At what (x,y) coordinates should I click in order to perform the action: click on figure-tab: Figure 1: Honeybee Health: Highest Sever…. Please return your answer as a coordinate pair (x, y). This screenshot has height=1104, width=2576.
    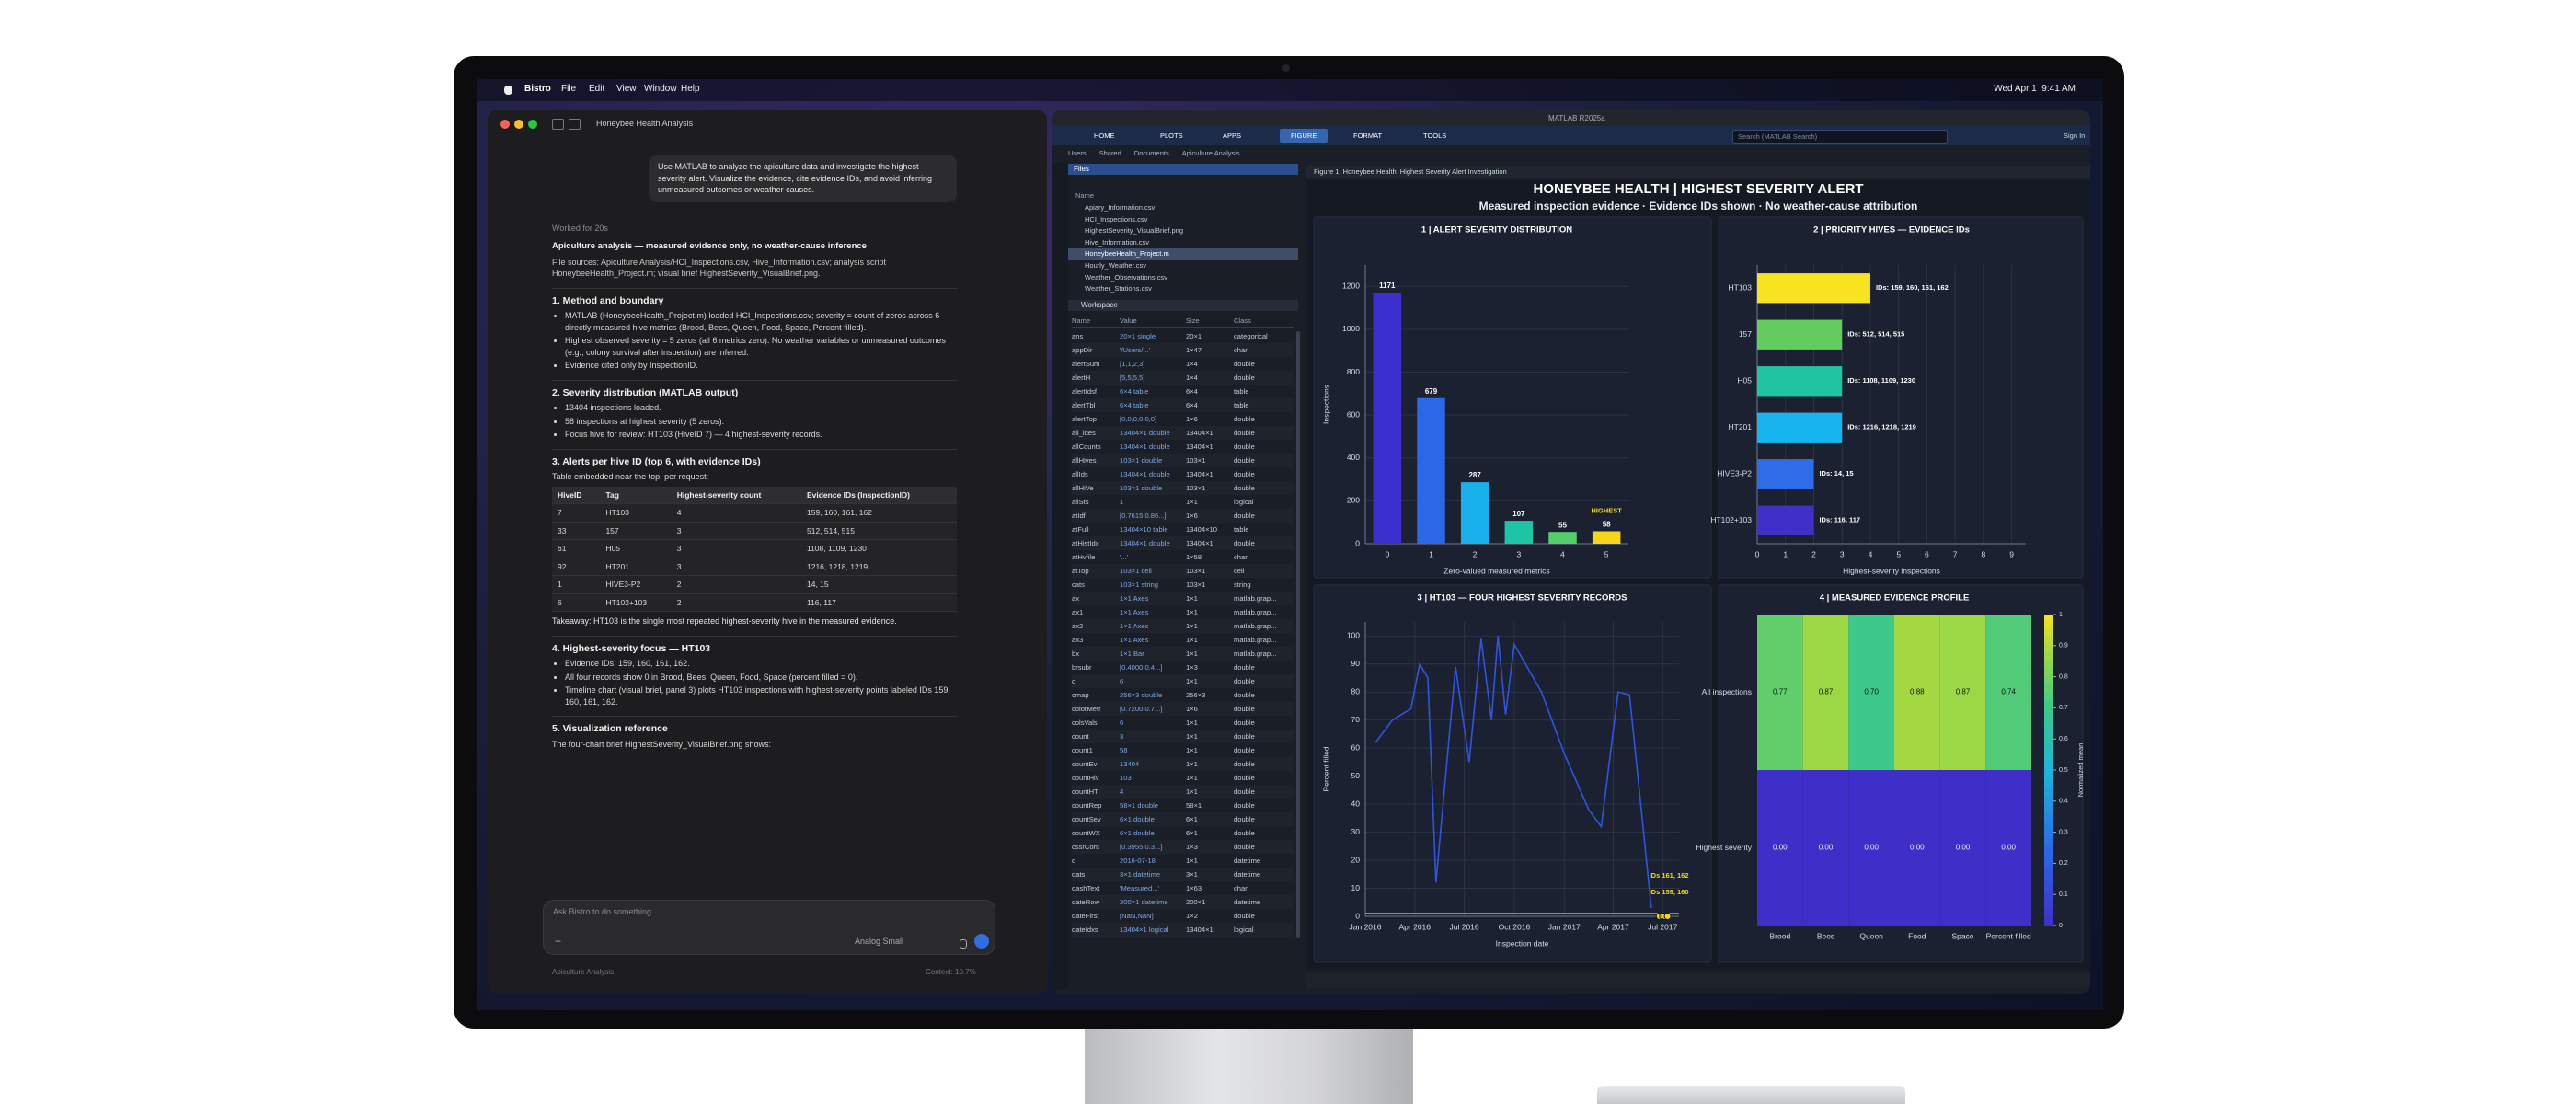
    Looking at the image, I should click on (1698, 172).